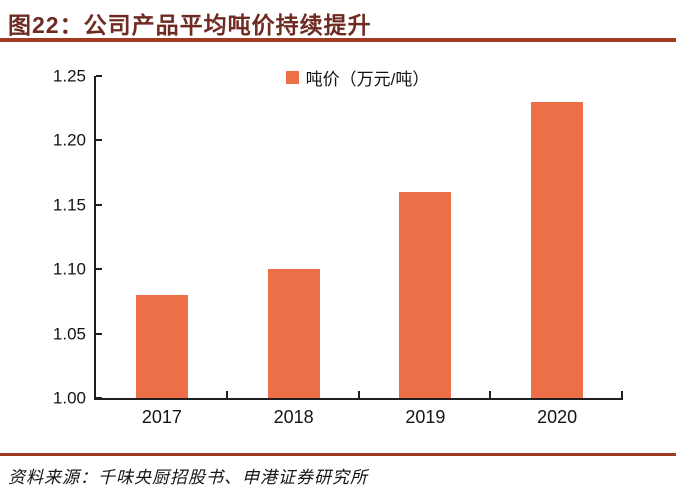  I want to click on y-axis-label: 1.20, so click(69, 140).